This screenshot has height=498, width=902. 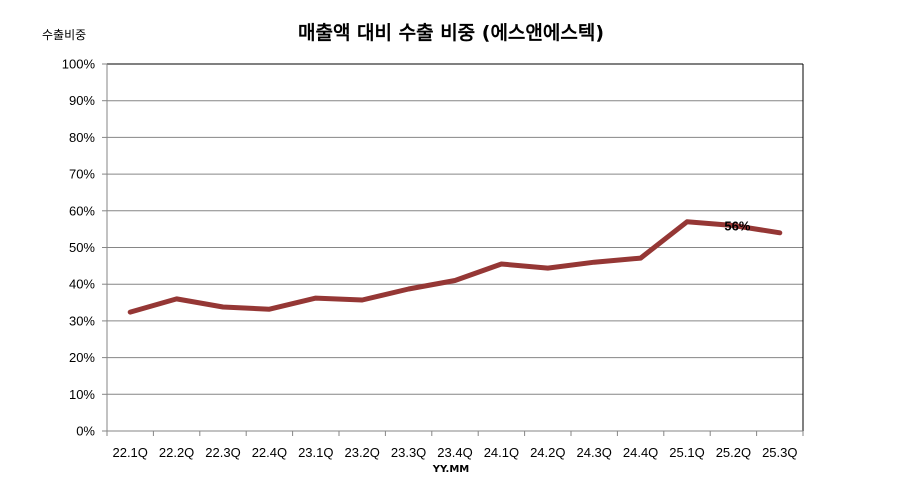 What do you see at coordinates (451, 469) in the screenshot?
I see `x-axis-label: YY.MM` at bounding box center [451, 469].